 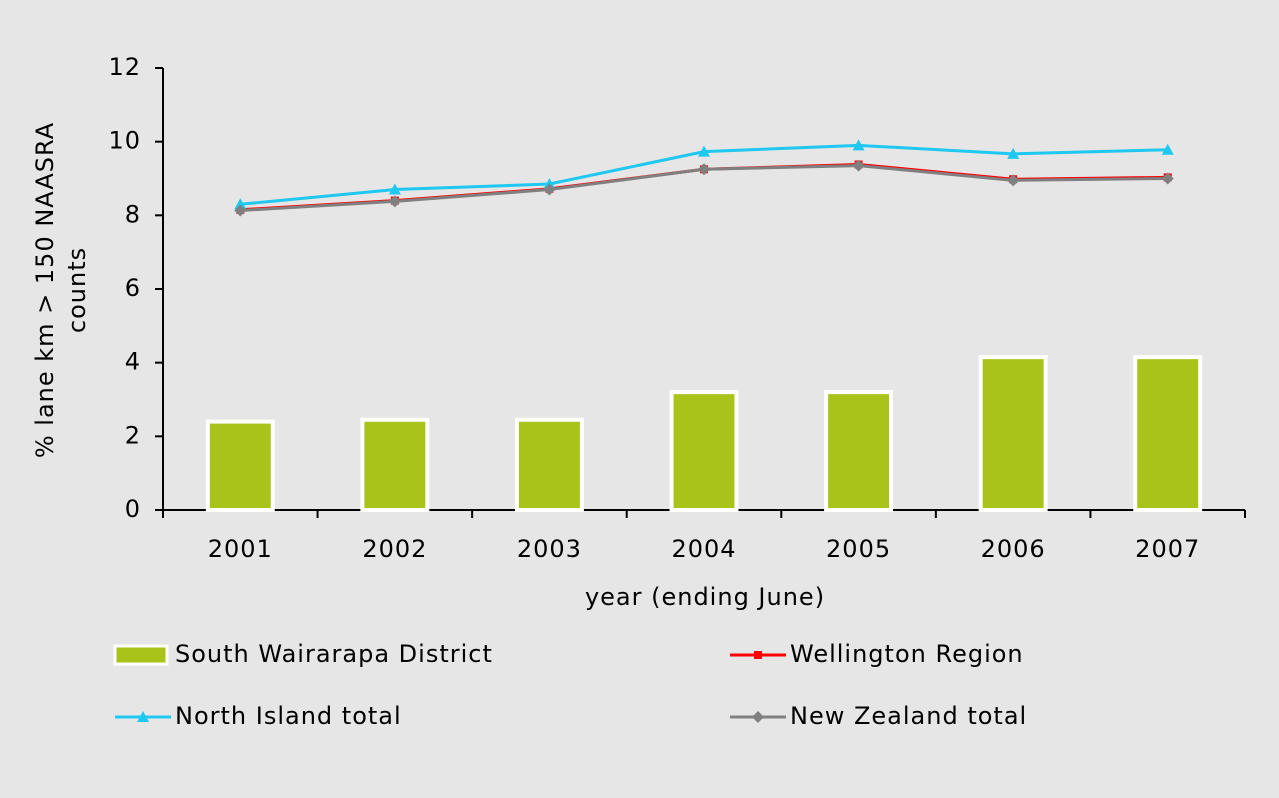 What do you see at coordinates (1167, 549) in the screenshot?
I see `x-tick-label: 2007` at bounding box center [1167, 549].